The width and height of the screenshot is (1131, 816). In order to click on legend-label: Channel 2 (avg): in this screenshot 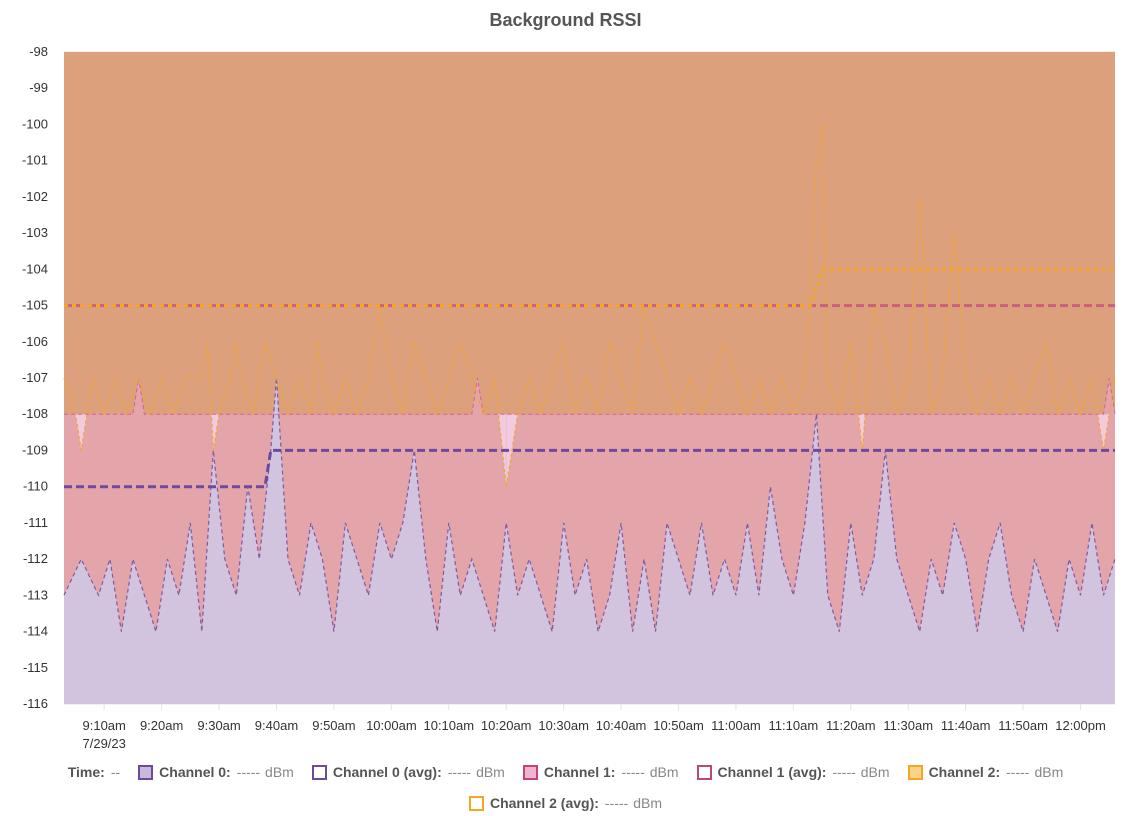, I will do `click(544, 803)`.